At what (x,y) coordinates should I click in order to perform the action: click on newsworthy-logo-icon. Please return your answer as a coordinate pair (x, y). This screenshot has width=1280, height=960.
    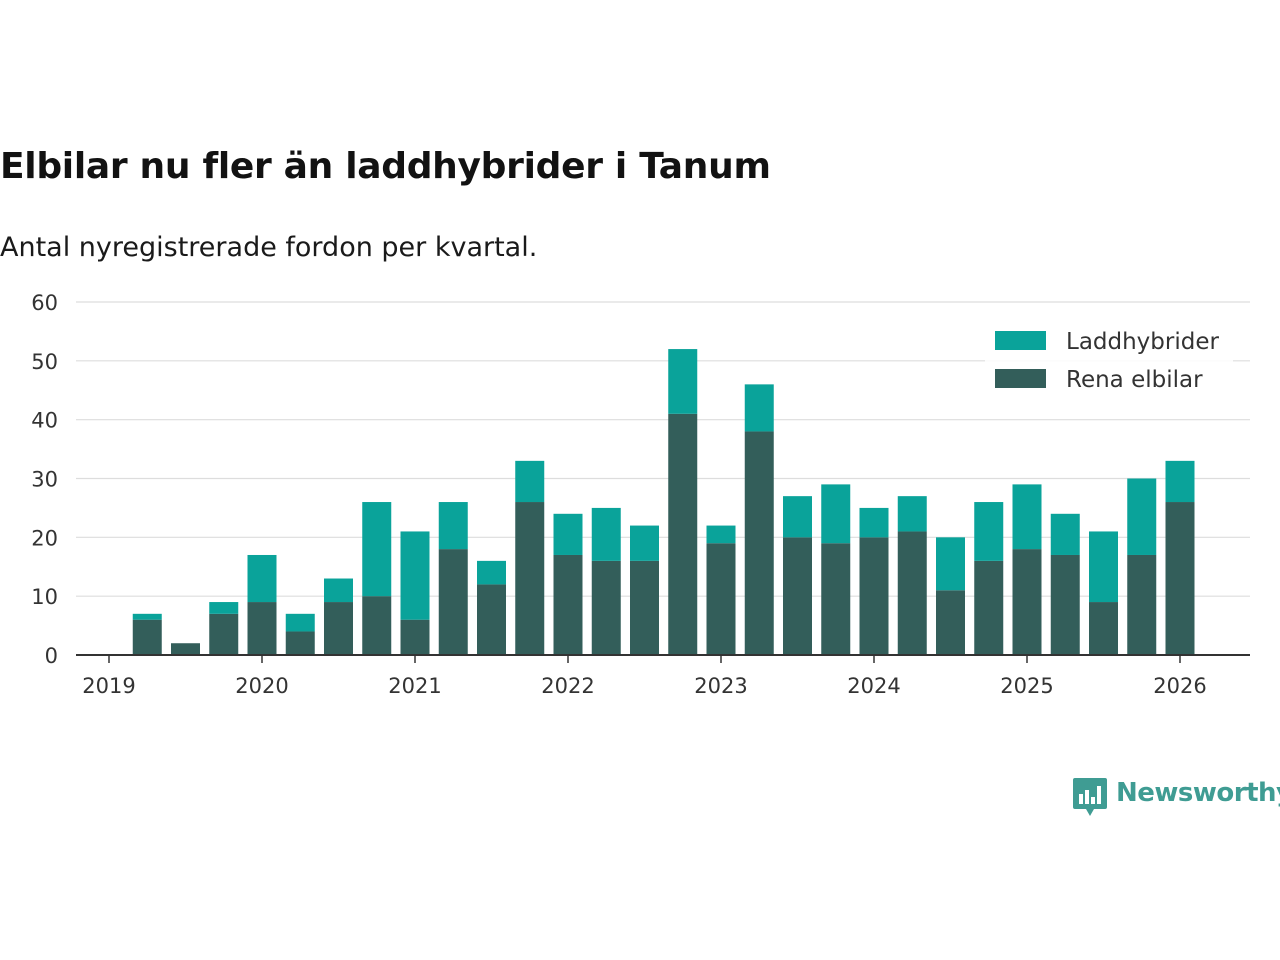
    Looking at the image, I should click on (1090, 797).